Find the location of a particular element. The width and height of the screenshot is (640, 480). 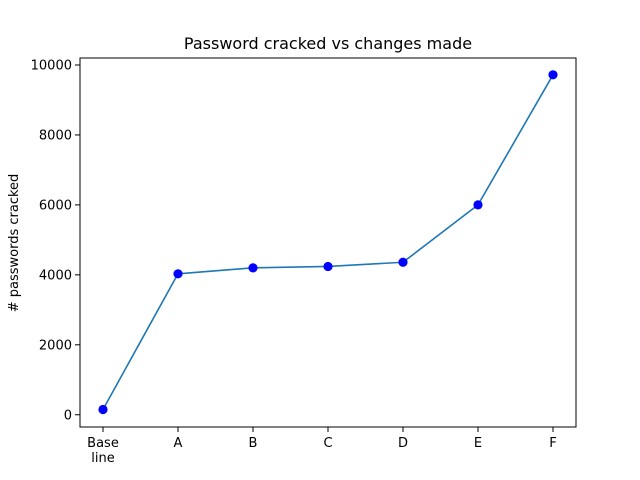

y-tick-label: 0 is located at coordinates (68, 415).